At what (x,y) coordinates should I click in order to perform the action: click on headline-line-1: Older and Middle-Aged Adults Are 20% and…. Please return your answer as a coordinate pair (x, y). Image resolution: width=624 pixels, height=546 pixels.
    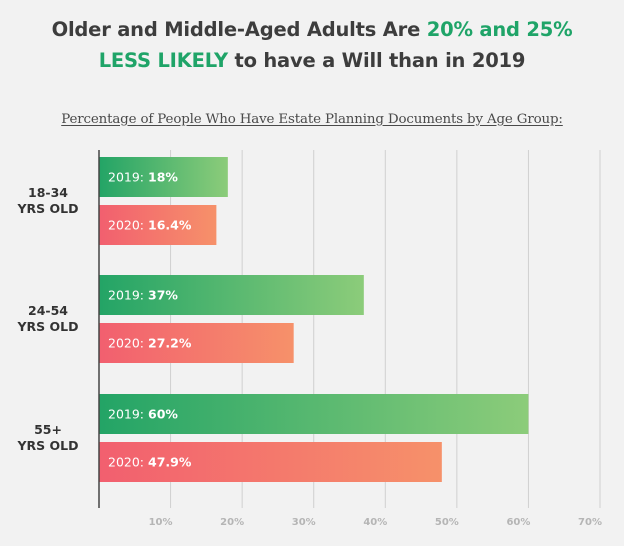
    Looking at the image, I should click on (312, 29).